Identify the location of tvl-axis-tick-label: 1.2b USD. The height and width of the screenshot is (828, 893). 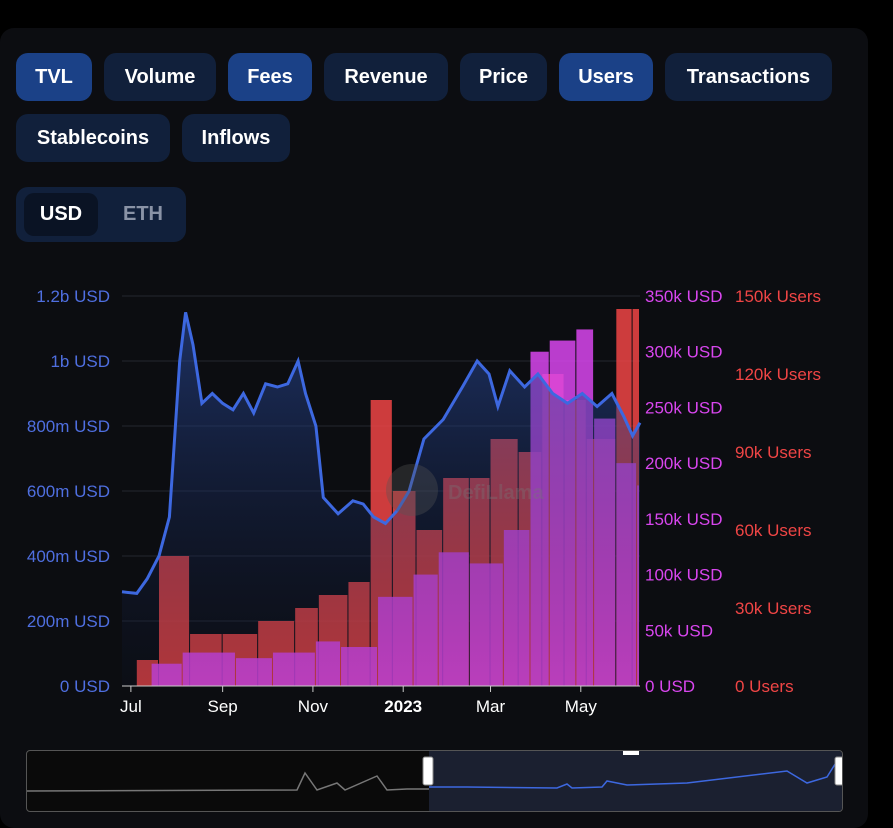
(73, 296).